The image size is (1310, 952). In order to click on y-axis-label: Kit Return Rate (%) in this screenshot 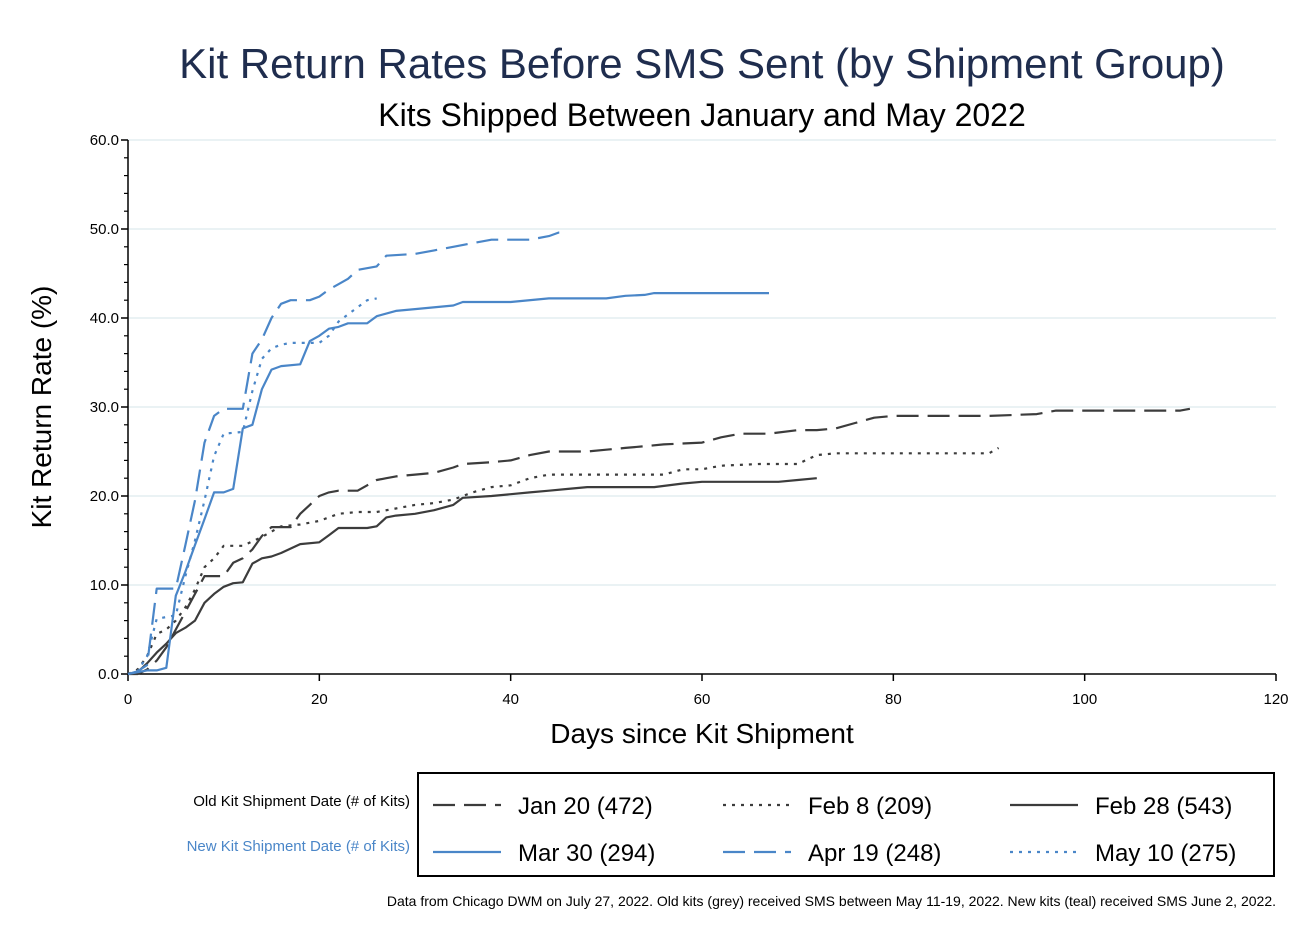, I will do `click(41, 407)`.